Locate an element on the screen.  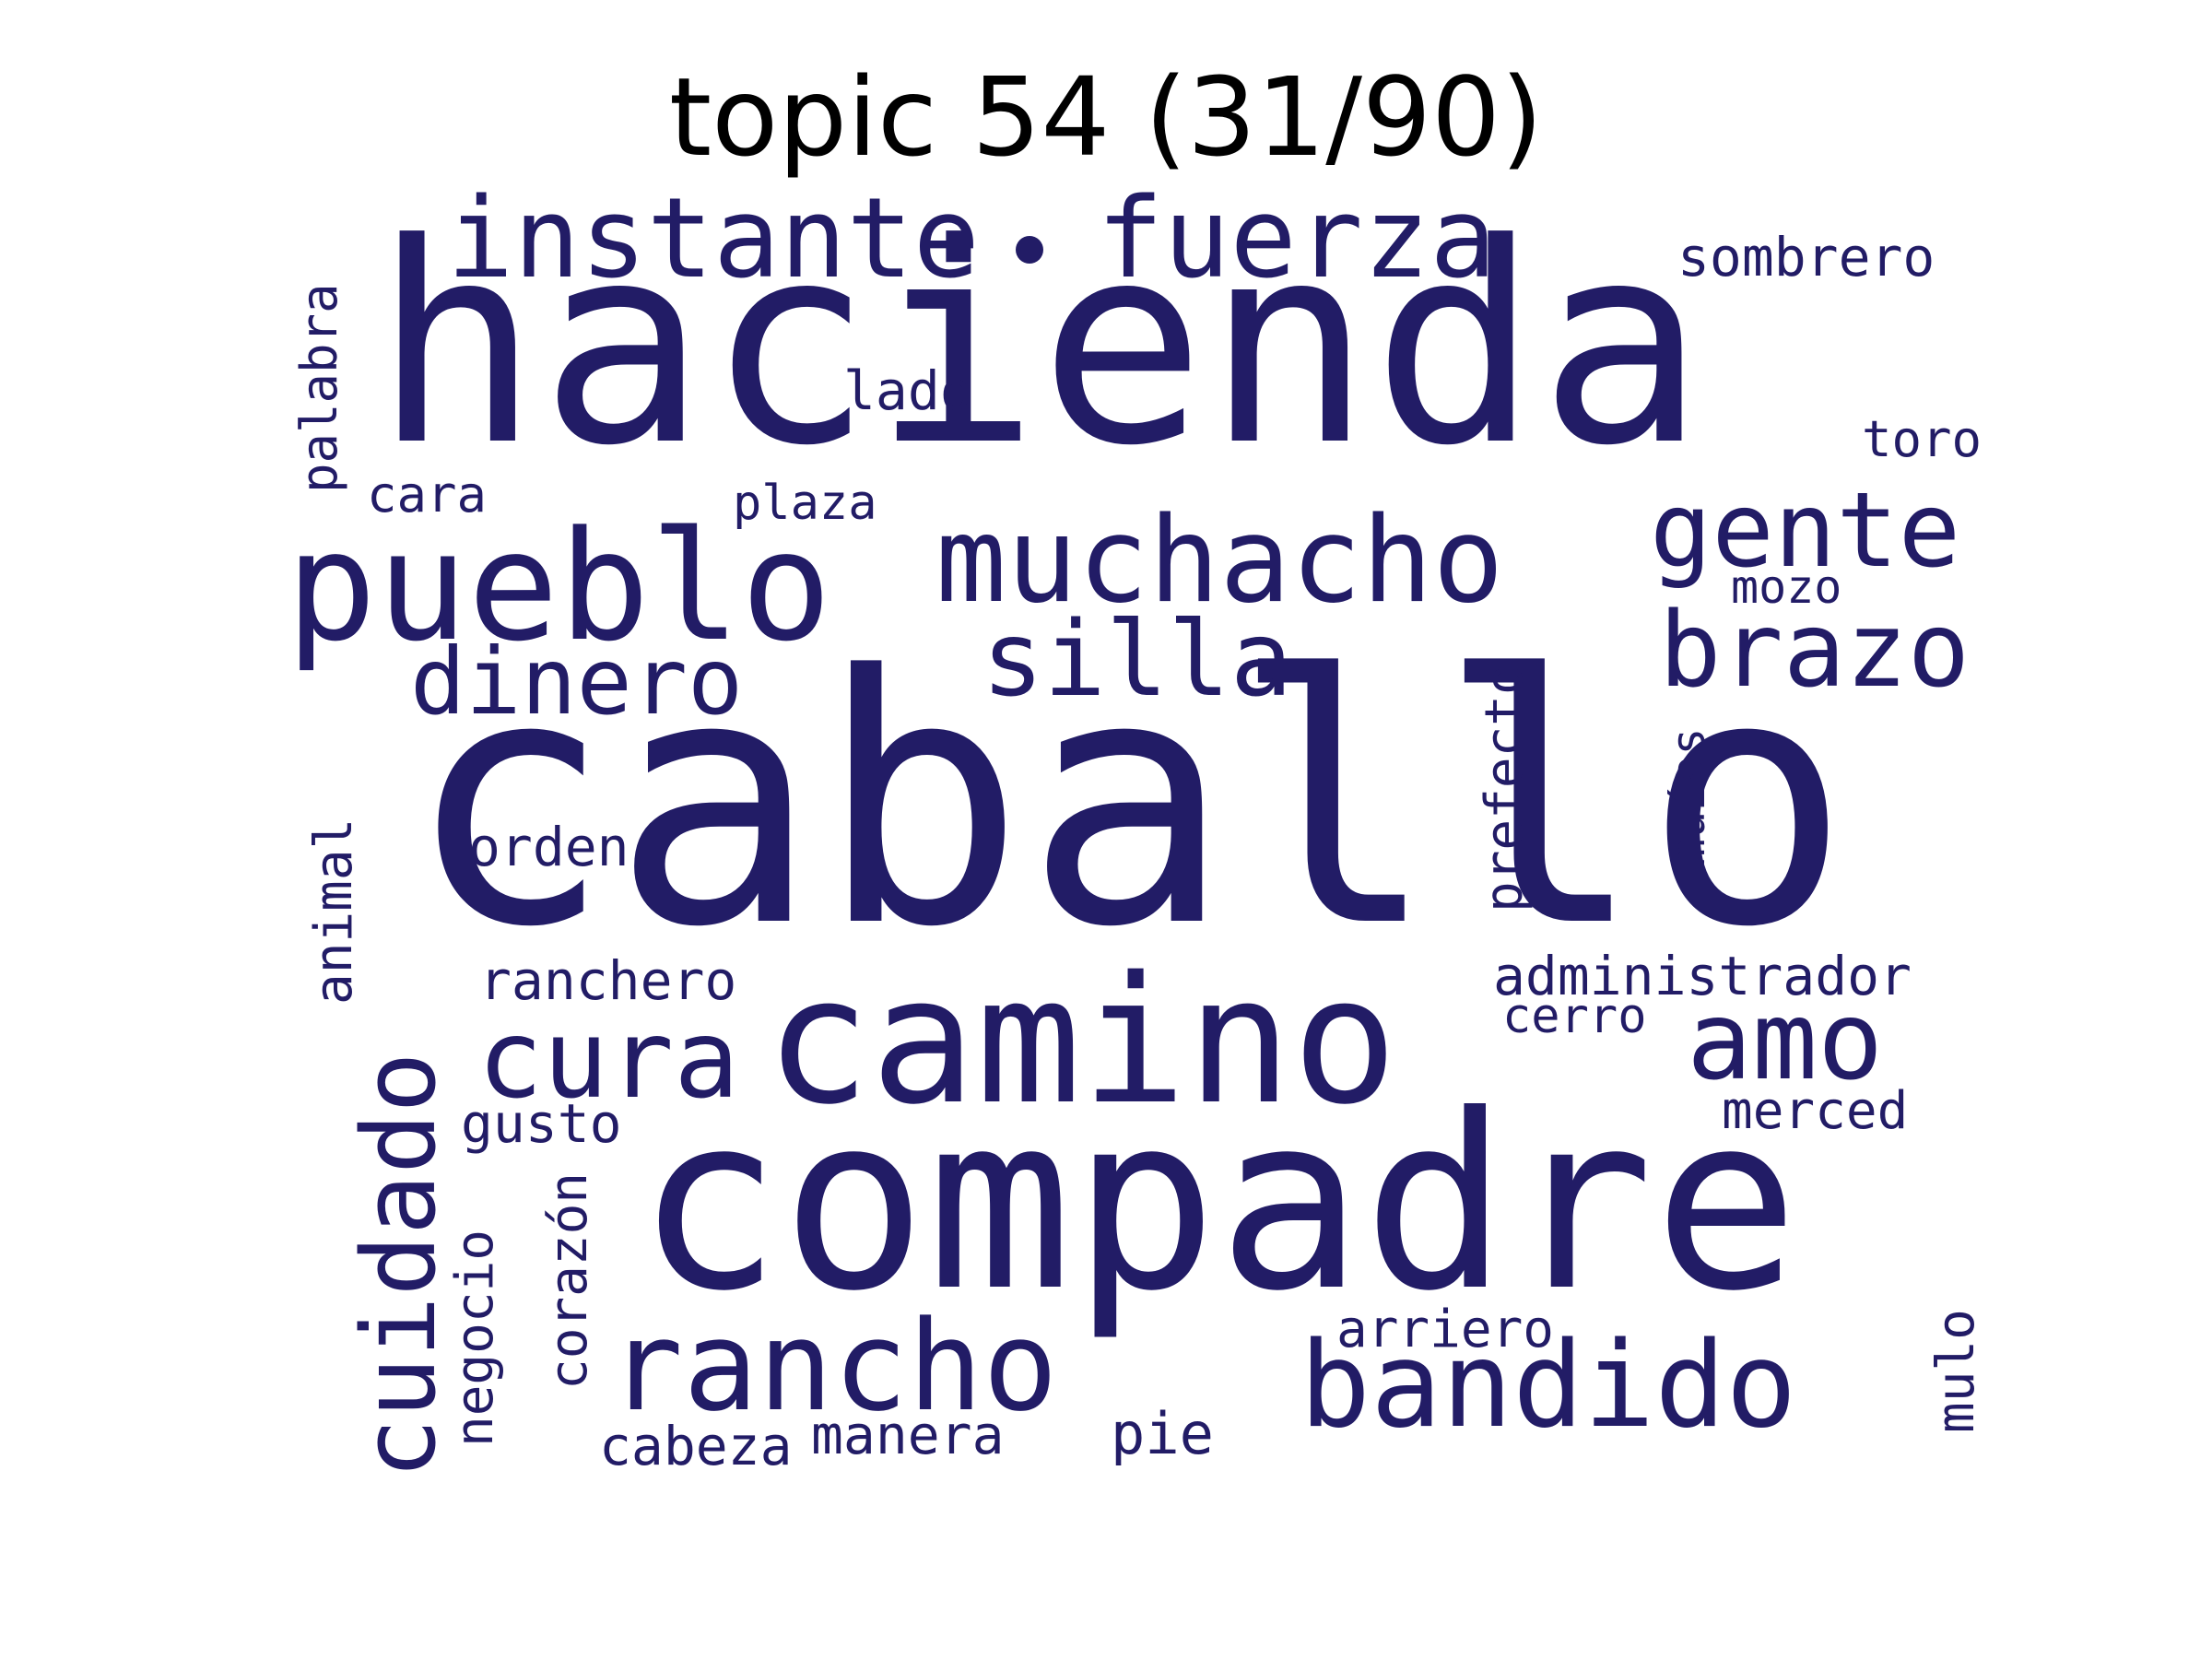
word-lado: lado is located at coordinates (907, 390).